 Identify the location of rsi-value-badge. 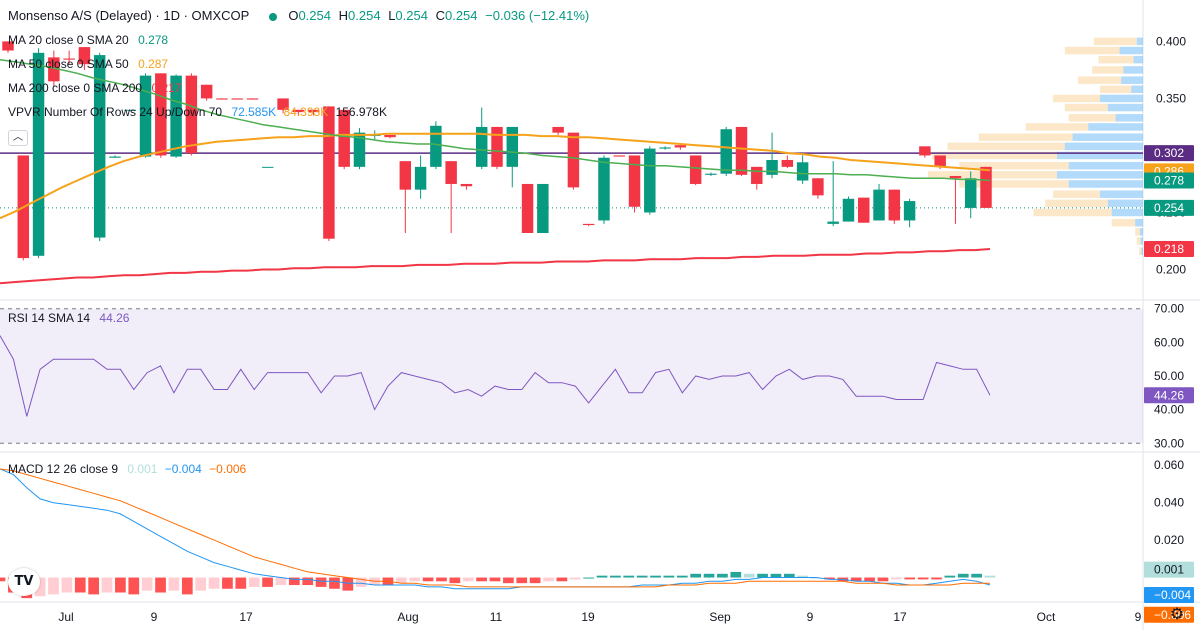
(1169, 395).